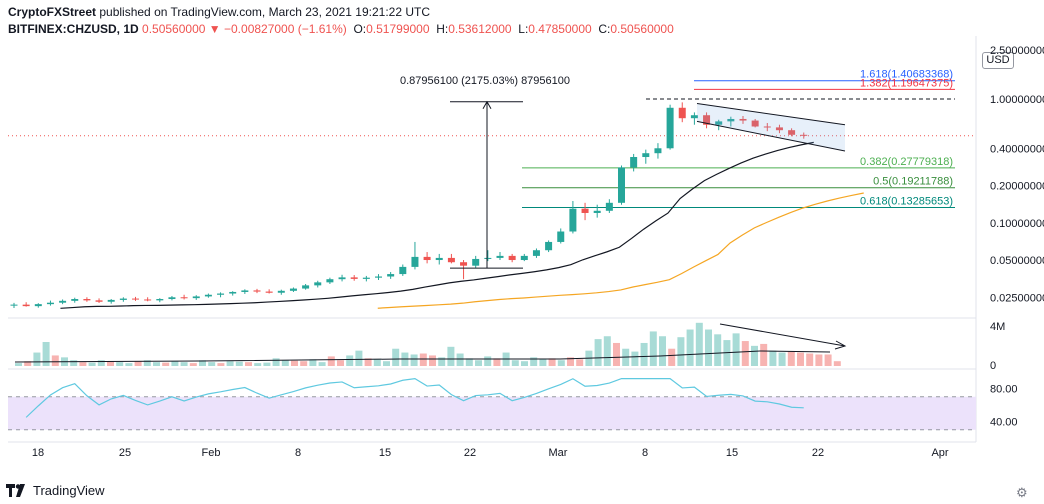 The height and width of the screenshot is (504, 1044). Describe the element at coordinates (1022, 492) in the screenshot. I see `gear-icon: ⚙` at that location.